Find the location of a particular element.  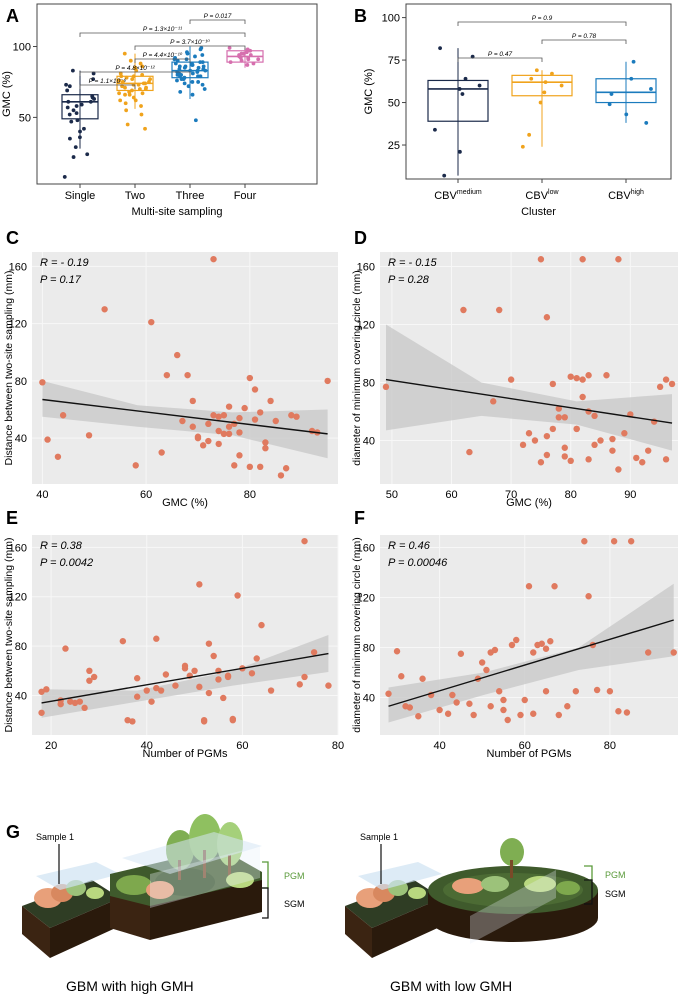

panel-d-stat-p: P = 0.28 is located at coordinates (409, 280).